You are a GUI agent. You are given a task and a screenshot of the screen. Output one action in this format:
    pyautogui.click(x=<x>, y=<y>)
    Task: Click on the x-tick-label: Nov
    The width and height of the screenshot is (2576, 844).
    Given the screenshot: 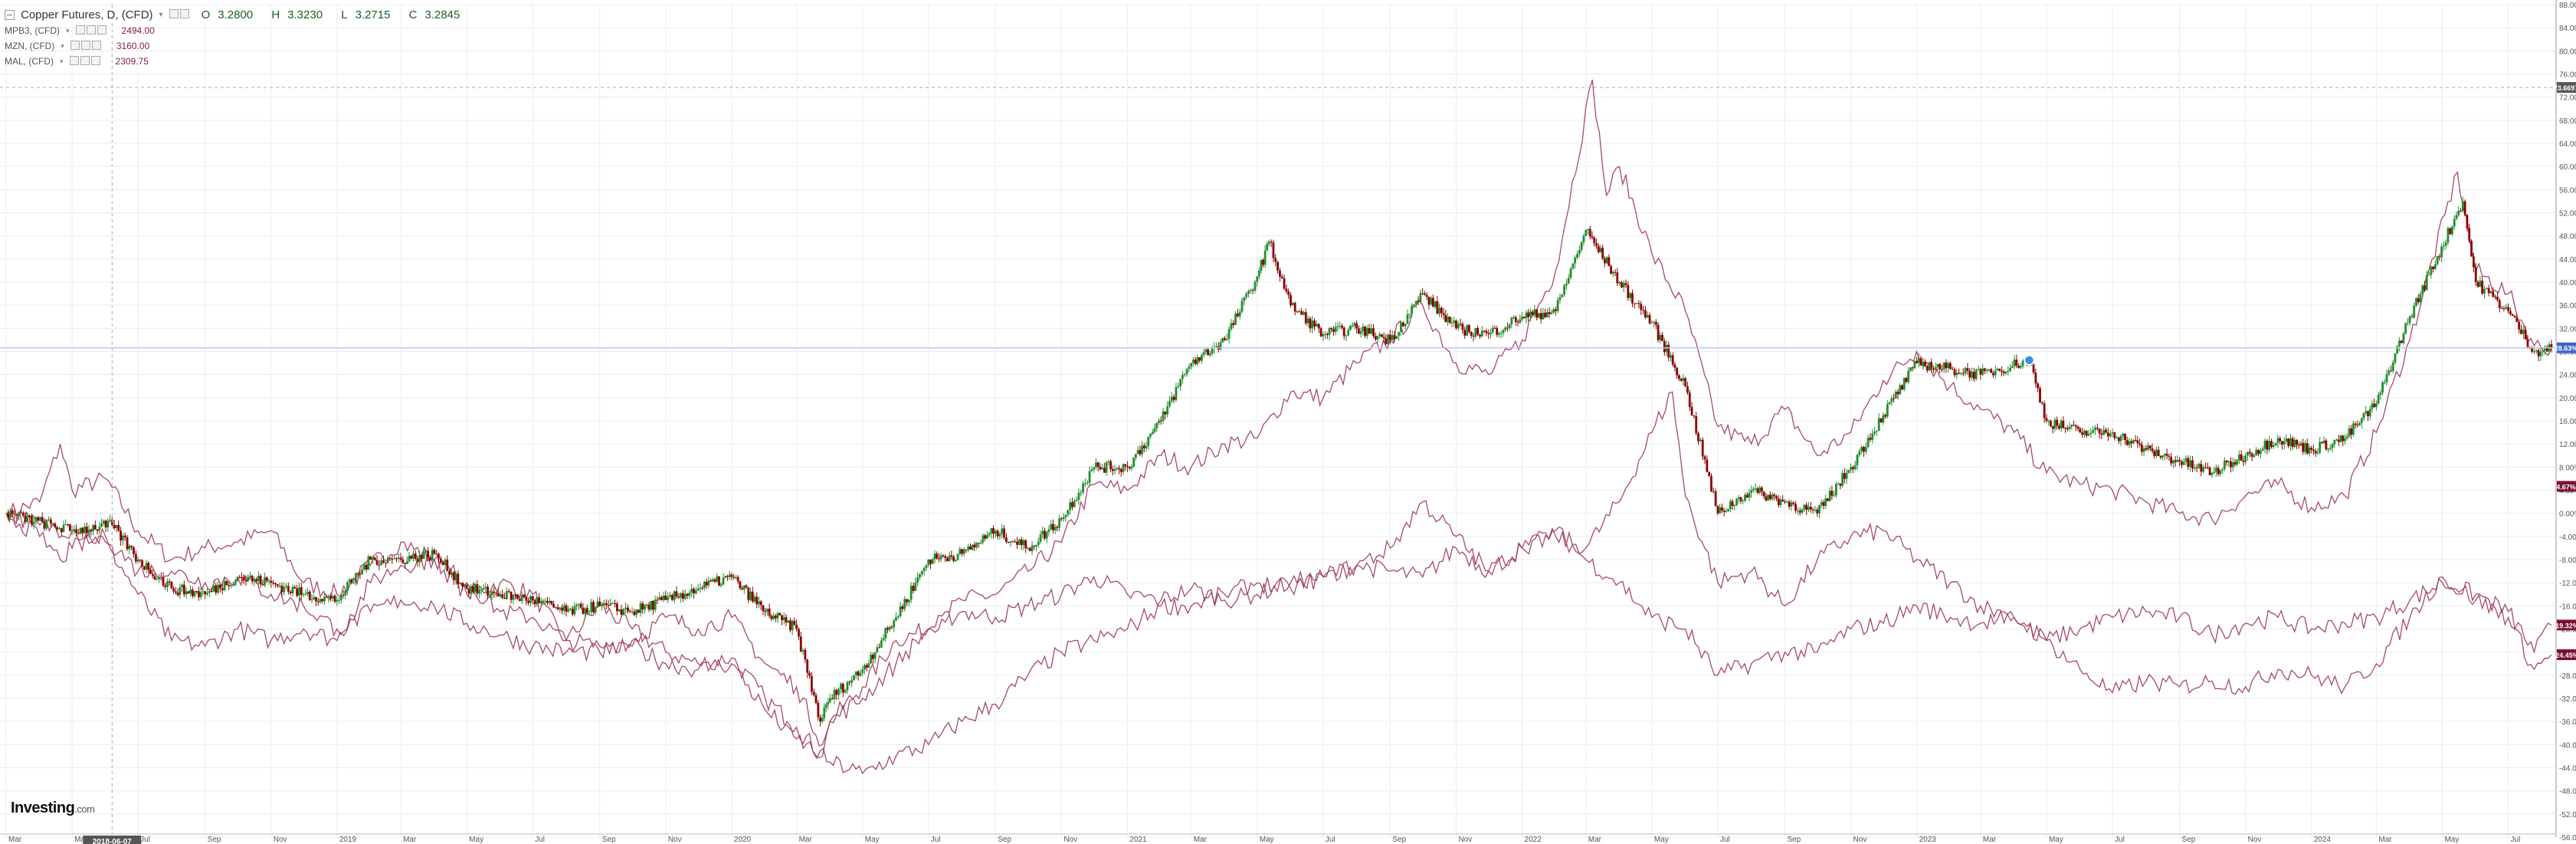 What is the action you would take?
    pyautogui.click(x=1860, y=840)
    